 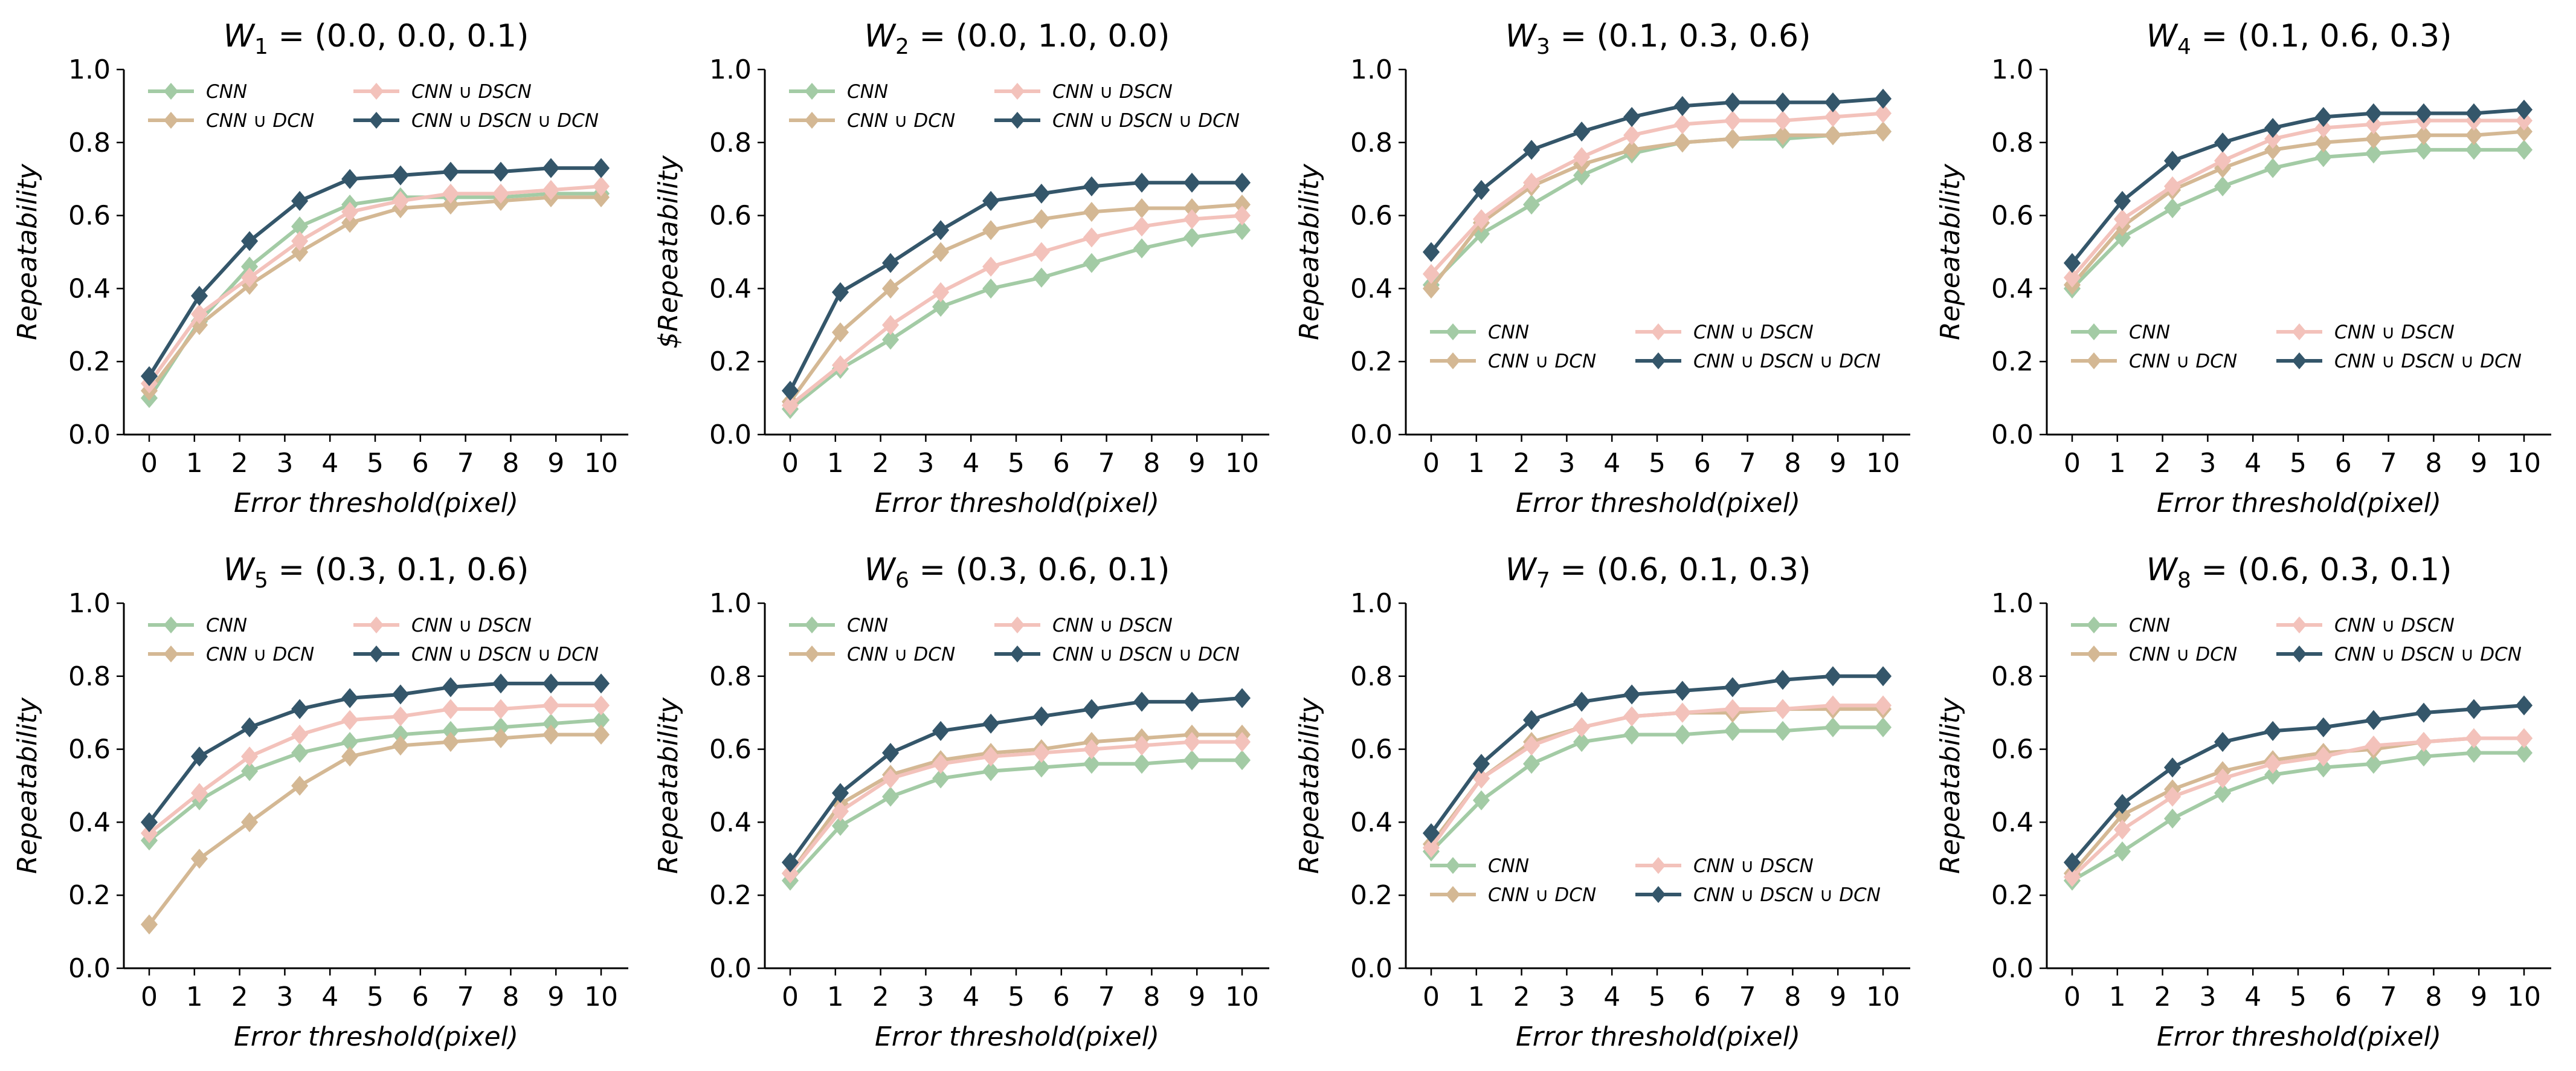 I want to click on y-tick-label: 0.2, so click(x=1371, y=895).